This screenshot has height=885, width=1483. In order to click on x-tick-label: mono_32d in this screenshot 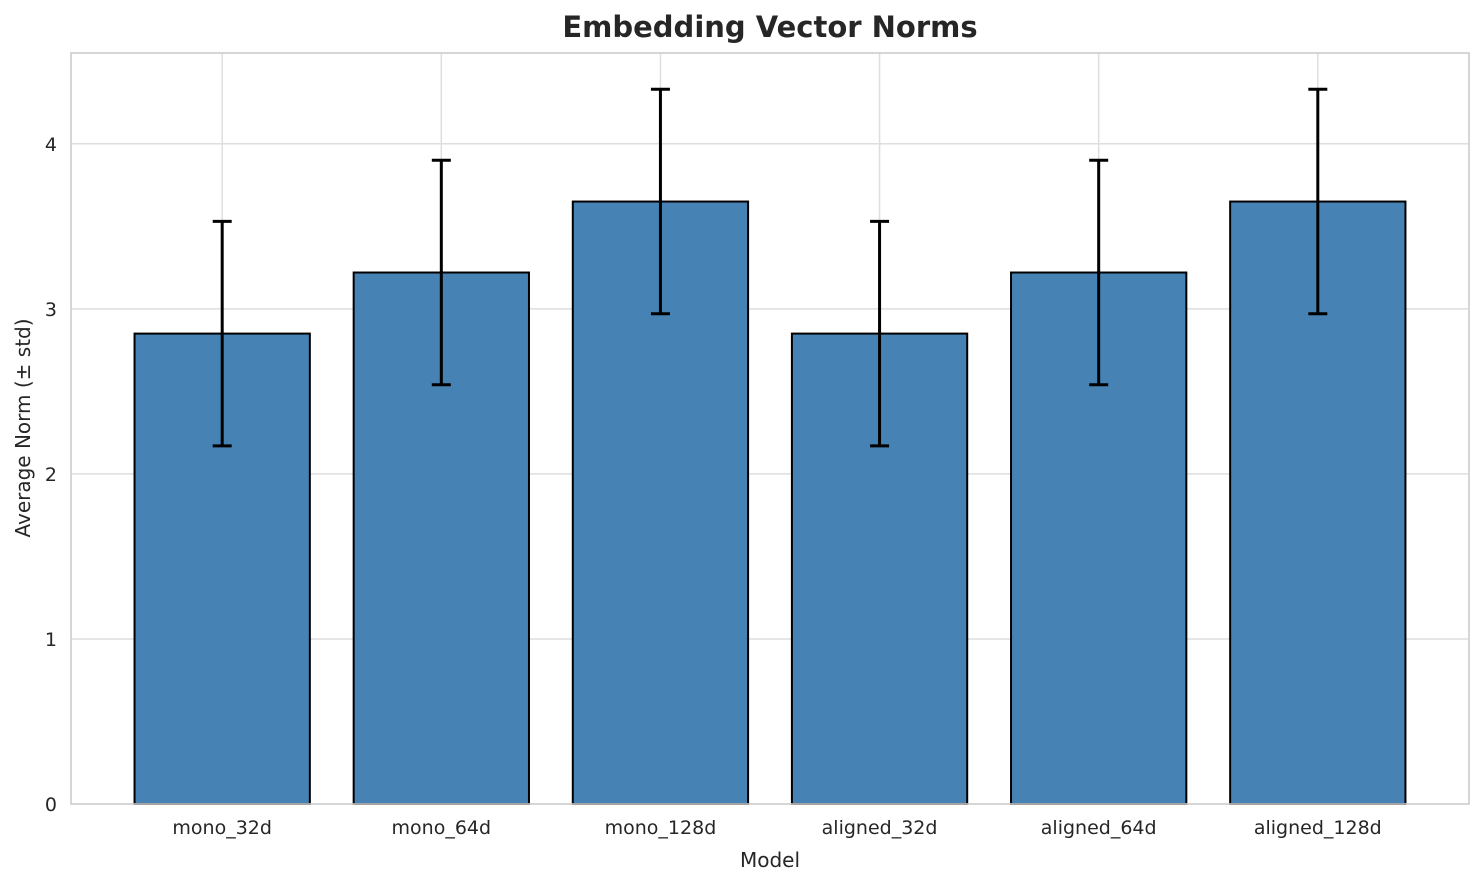, I will do `click(222, 828)`.